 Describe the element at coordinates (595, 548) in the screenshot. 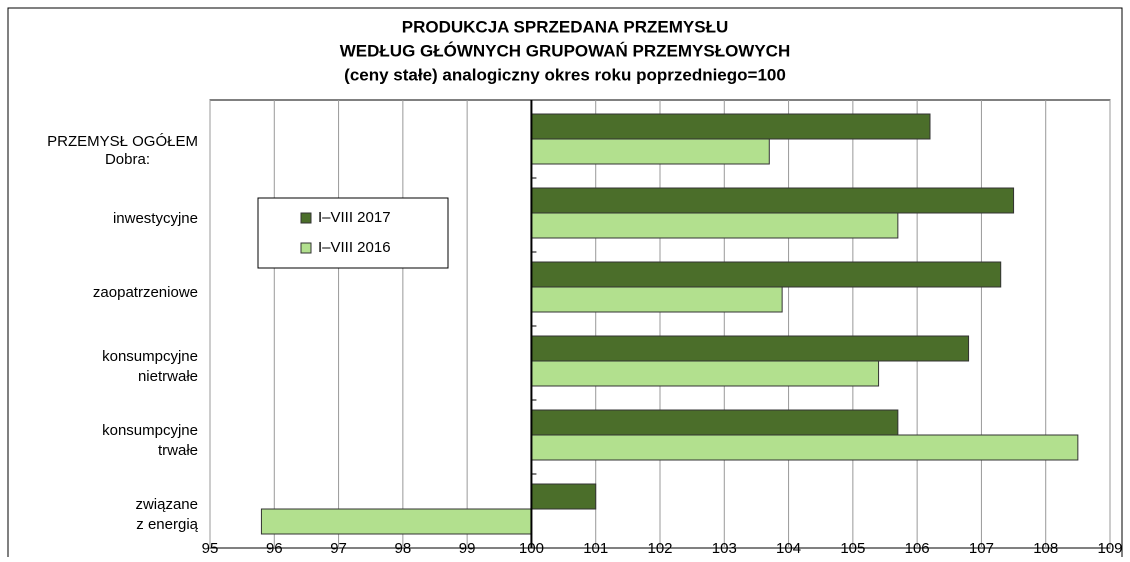

I see `x-tick-label: 101` at that location.